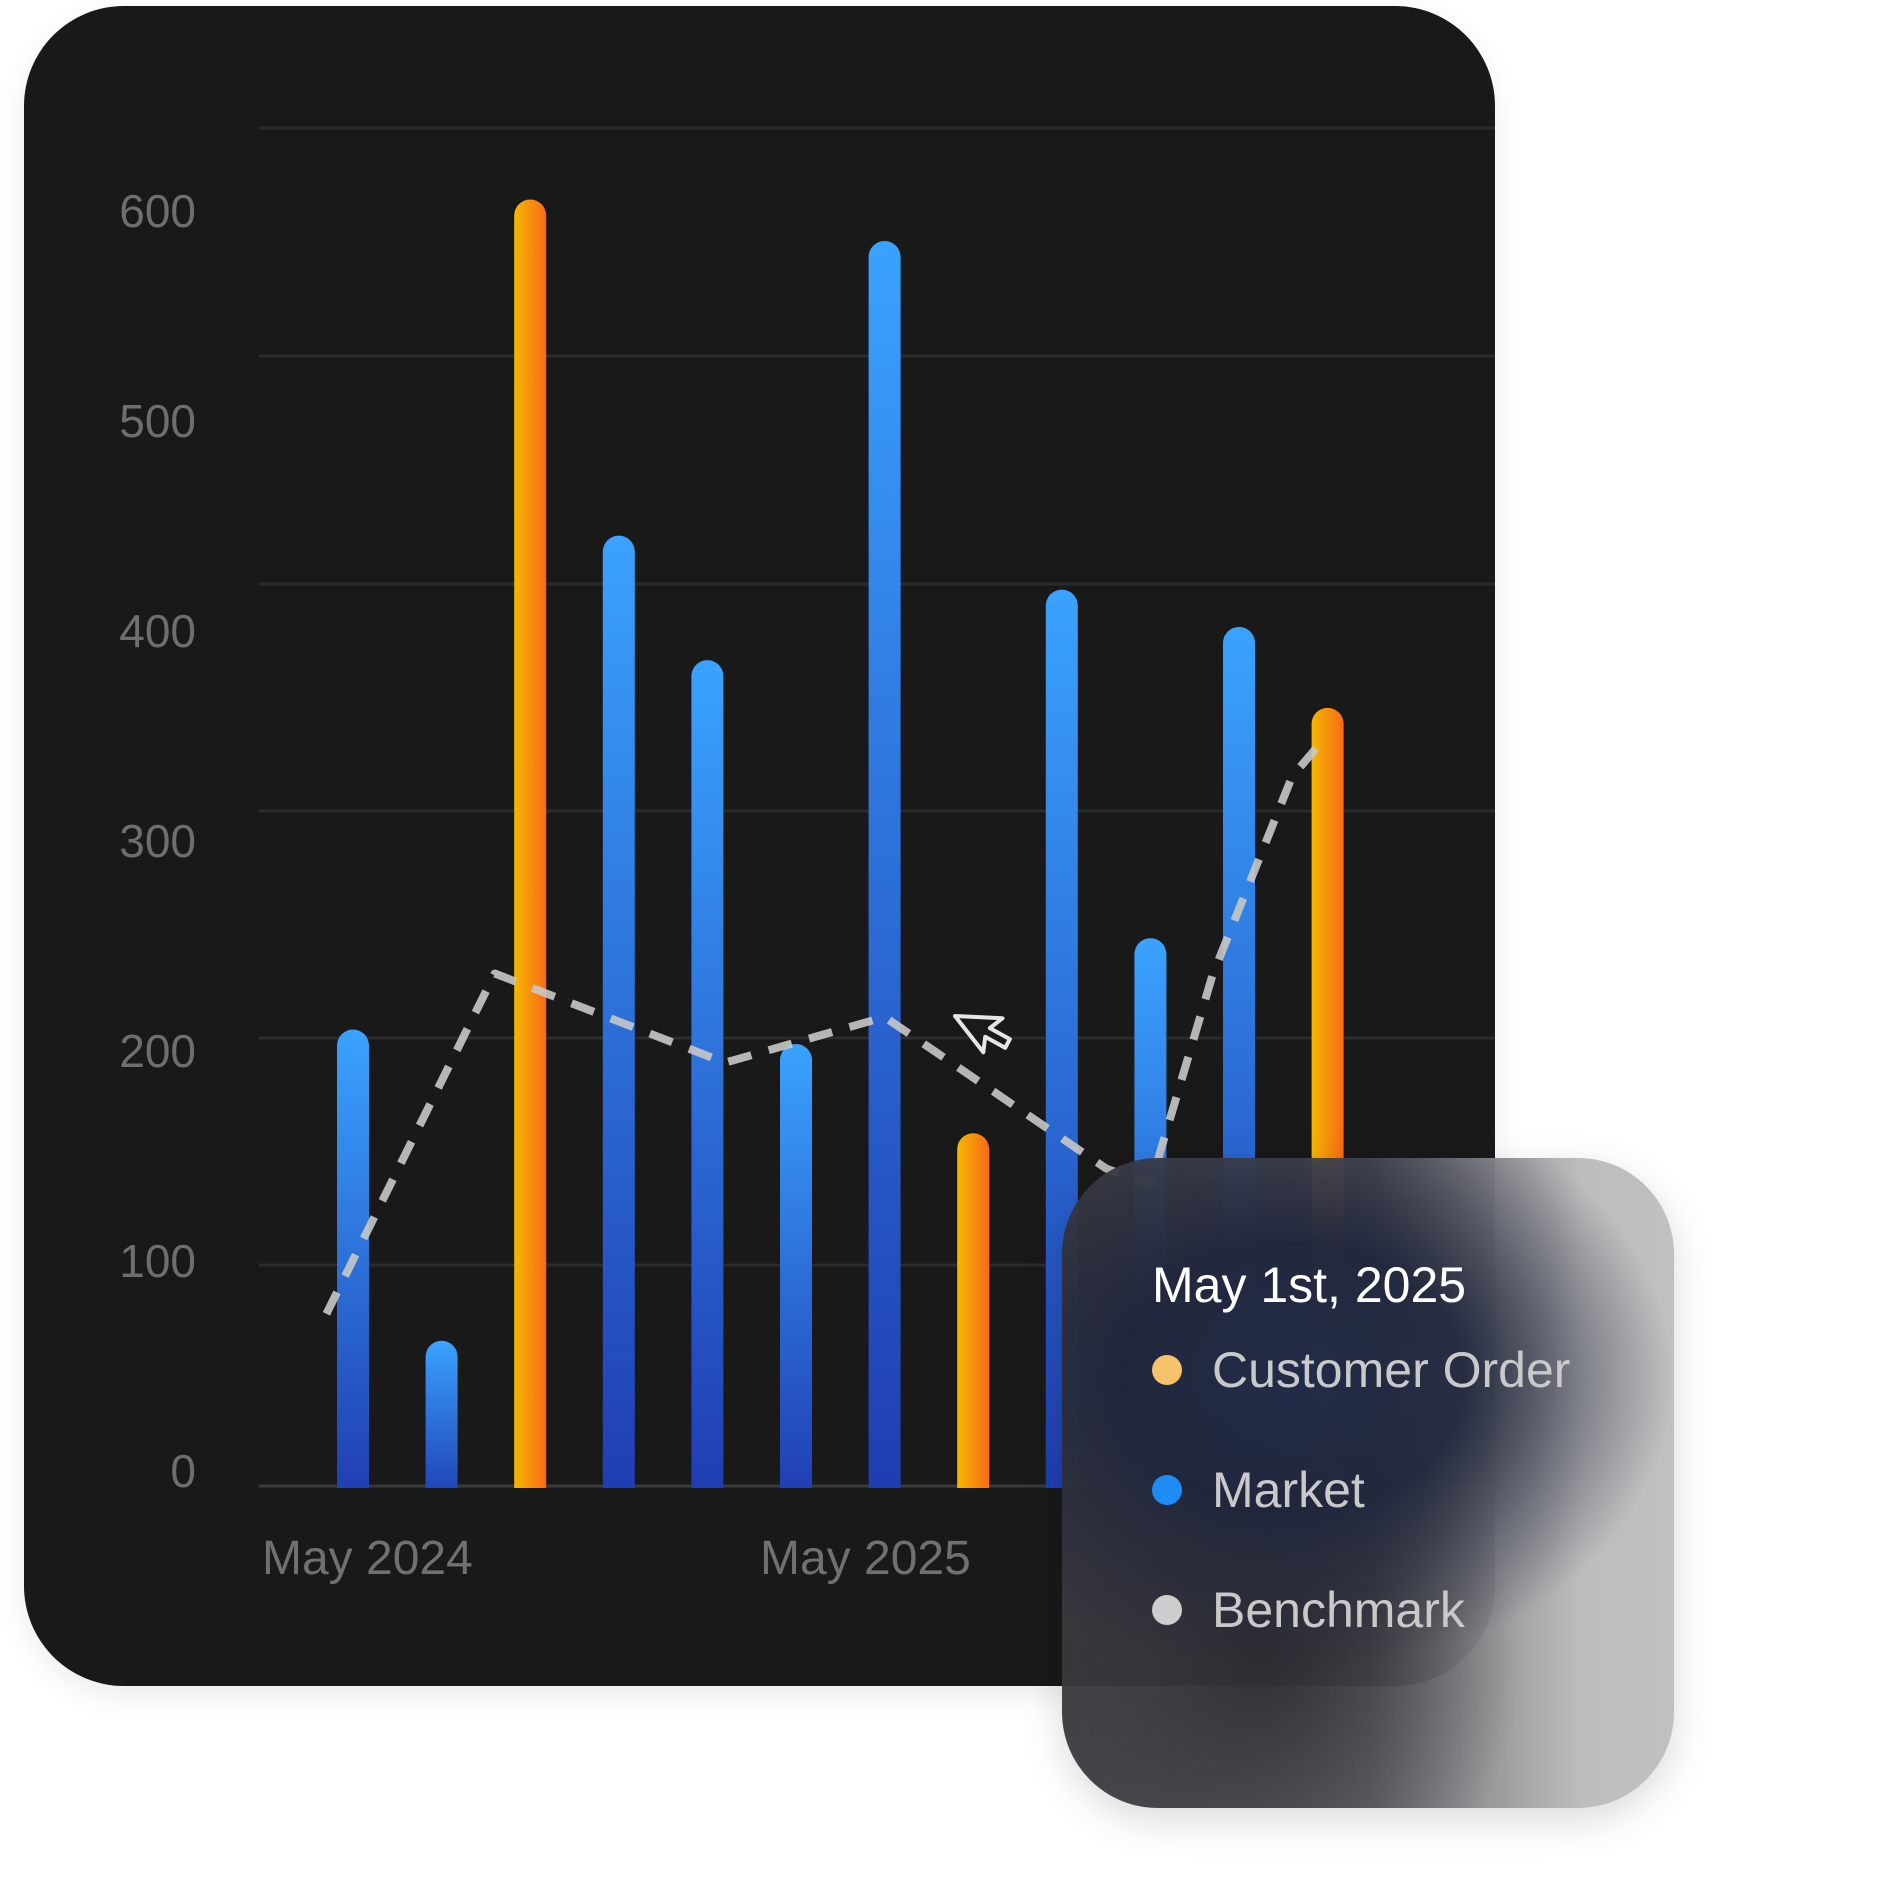 Image resolution: width=1884 pixels, height=1884 pixels. Describe the element at coordinates (616, 1558) in the screenshot. I see `x-axis-labels: May 2024 May 2025` at that location.